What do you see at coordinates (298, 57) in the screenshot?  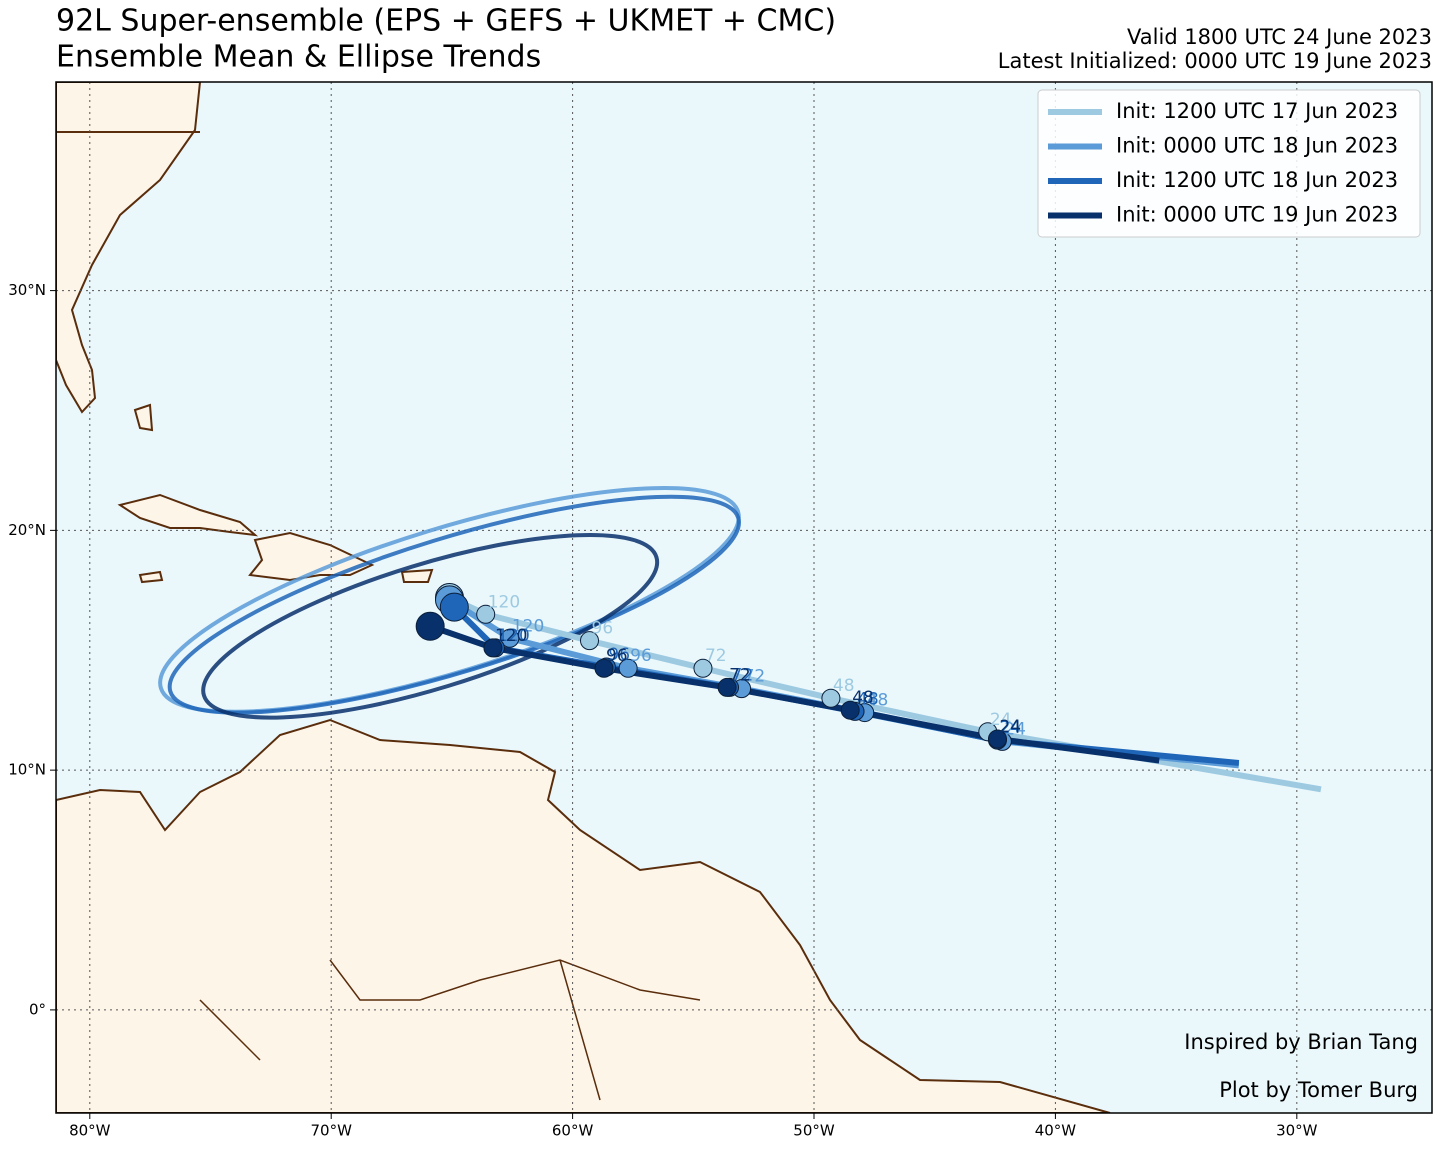 I see `subtitle: Ensemble Mean & Ellipse Trends` at bounding box center [298, 57].